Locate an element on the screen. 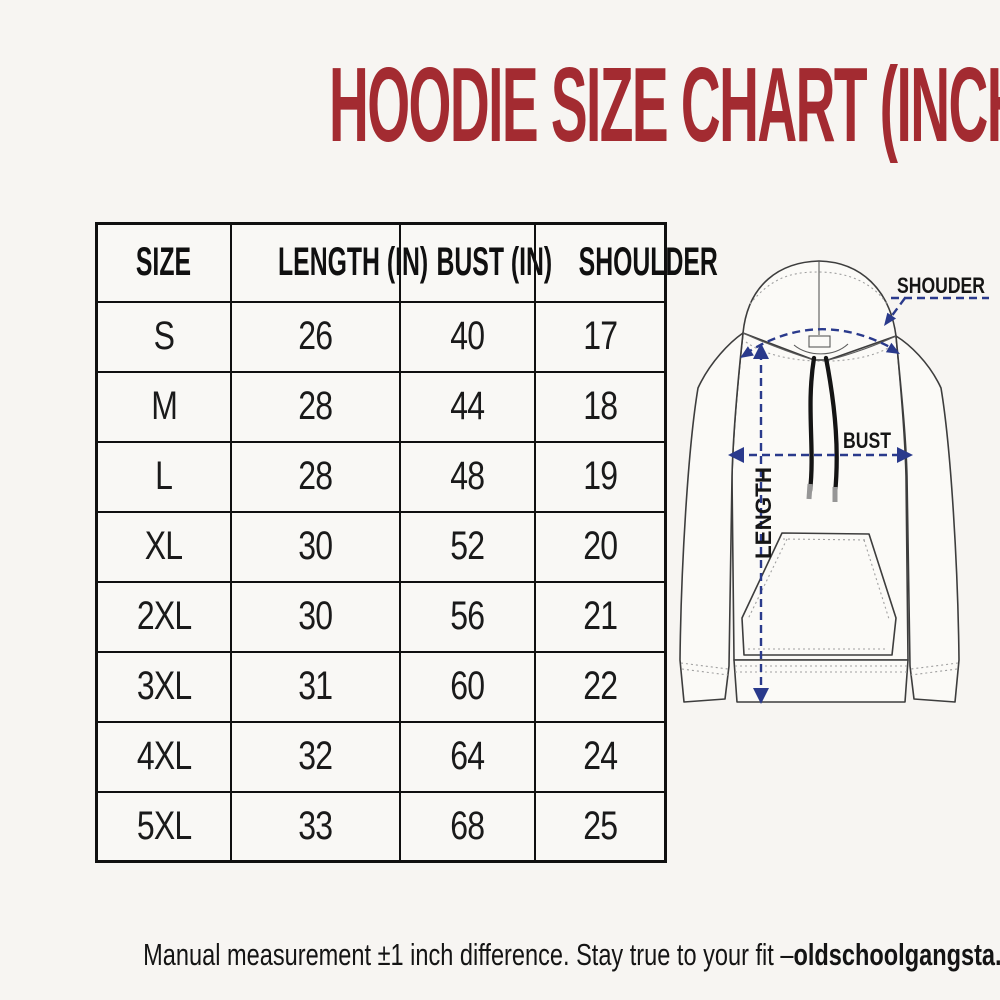 Image resolution: width=1000 pixels, height=1000 pixels. length-value: 31 is located at coordinates (315, 686).